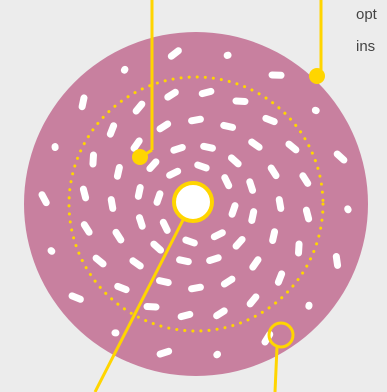 The height and width of the screenshot is (392, 387). I want to click on callout-ring, so click(281, 335).